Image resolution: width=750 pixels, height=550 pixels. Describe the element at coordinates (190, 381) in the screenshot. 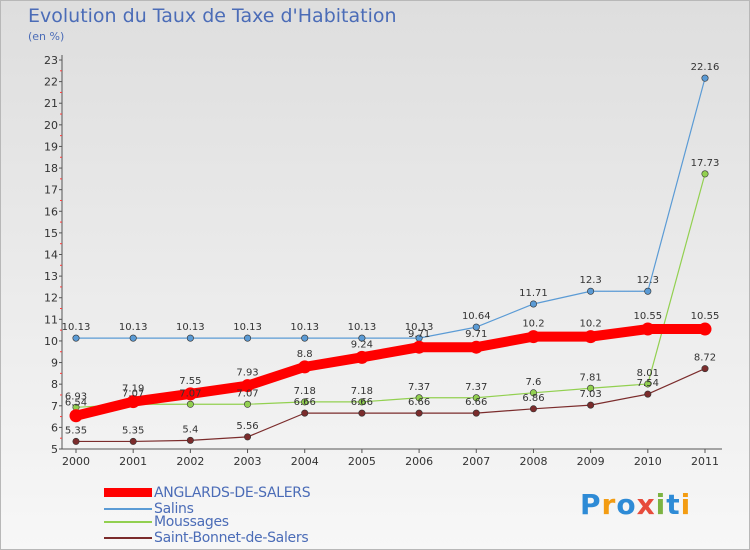

I see `data-label-0: 7.55` at that location.